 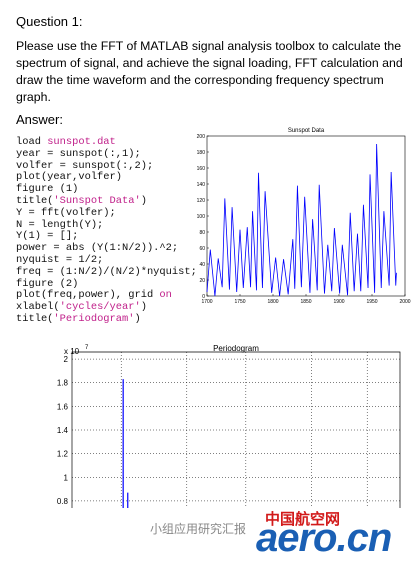 What do you see at coordinates (106, 260) in the screenshot?
I see `code-line: nyquist = 1/2;` at bounding box center [106, 260].